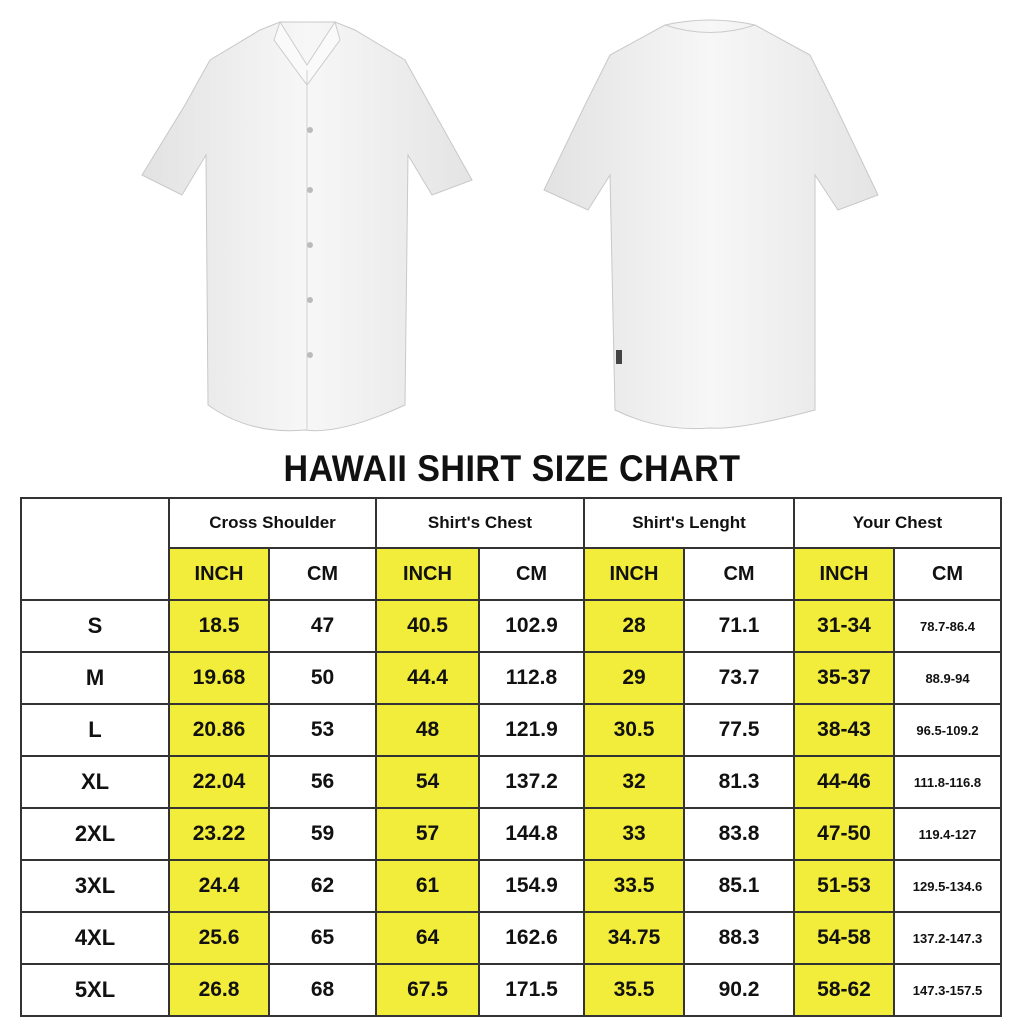  What do you see at coordinates (272, 523) in the screenshot?
I see `group-header: Cross Shoulder` at bounding box center [272, 523].